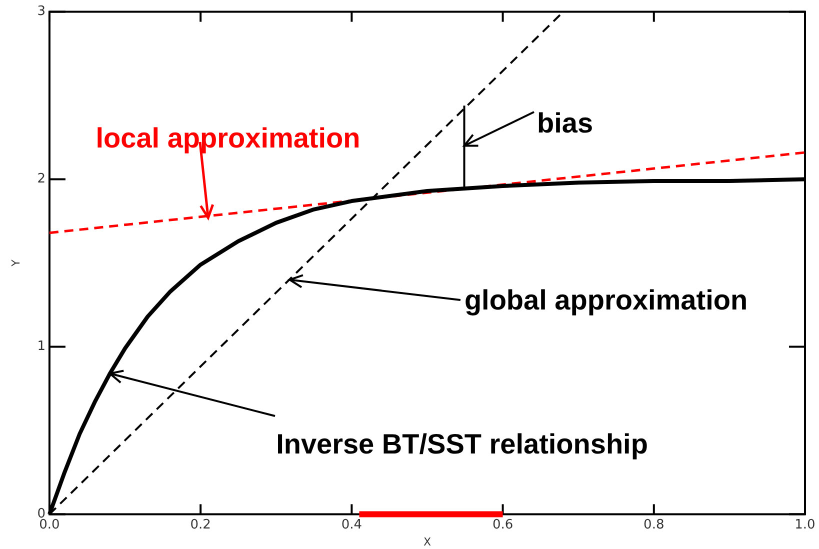  Describe the element at coordinates (49, 524) in the screenshot. I see `x-tick-label: 0.0` at that location.